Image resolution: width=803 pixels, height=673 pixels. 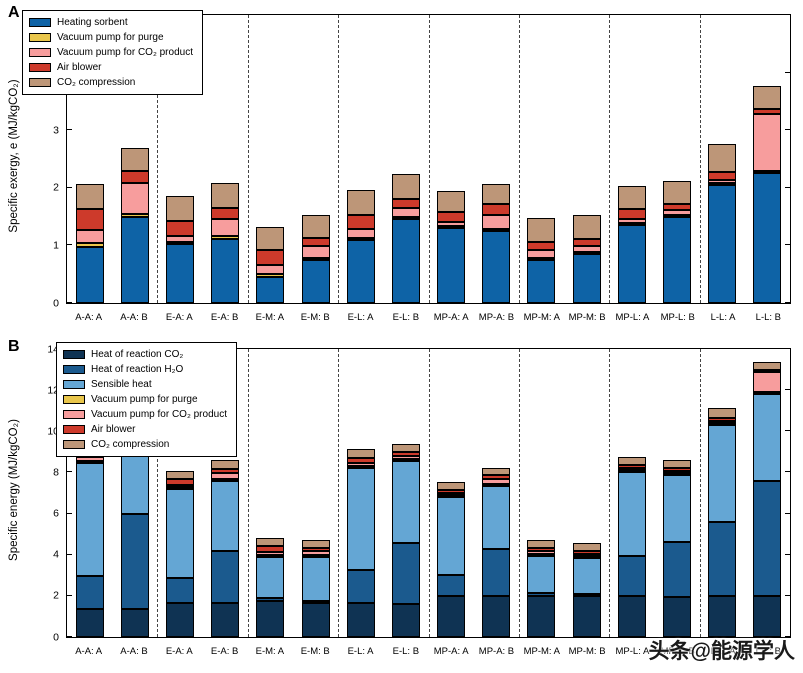 I want to click on x-tick-label: L-L: B, so click(x=768, y=651).